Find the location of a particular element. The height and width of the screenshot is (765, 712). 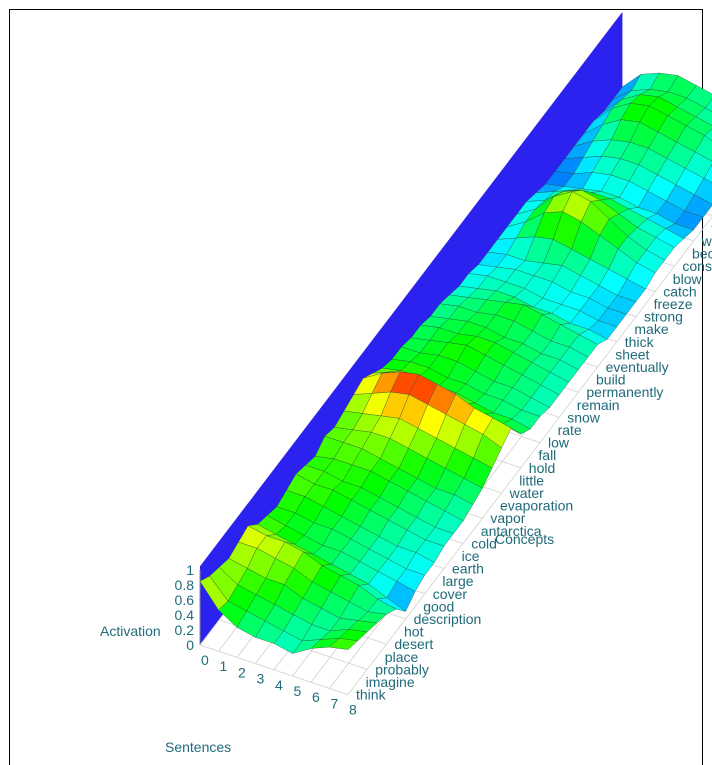

concept-tick-label: freeze is located at coordinates (673, 304).